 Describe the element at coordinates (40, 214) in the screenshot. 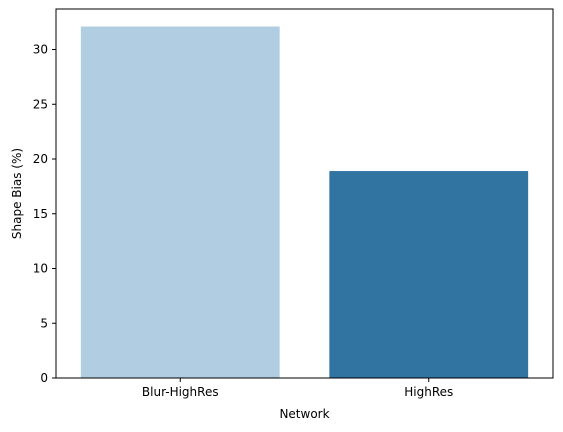

I see `y-tick-label: 15` at that location.